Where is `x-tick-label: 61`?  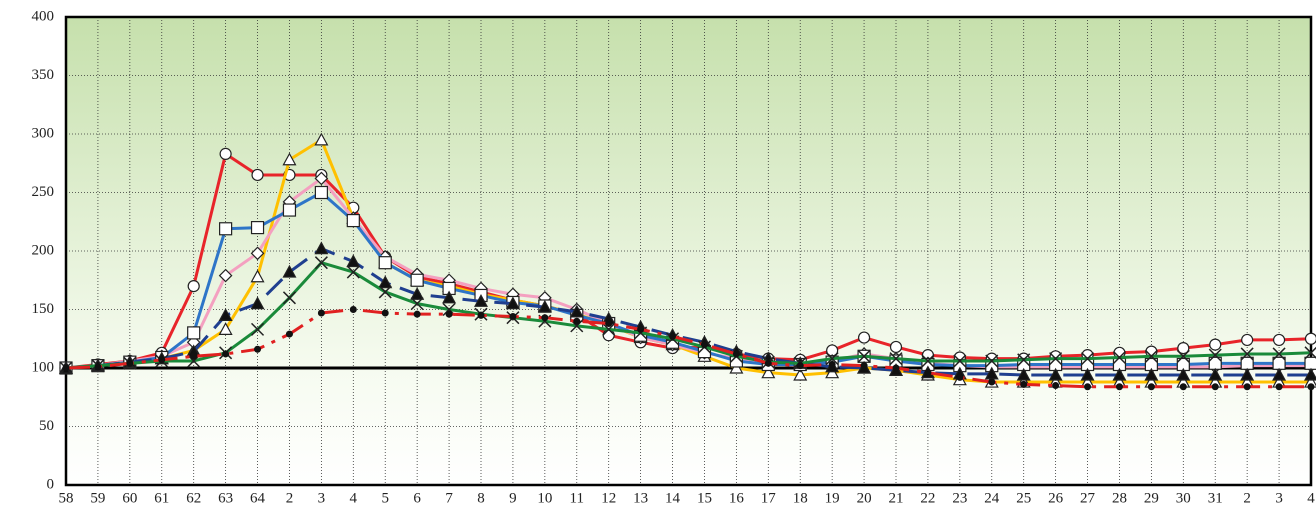 x-tick-label: 61 is located at coordinates (161, 498).